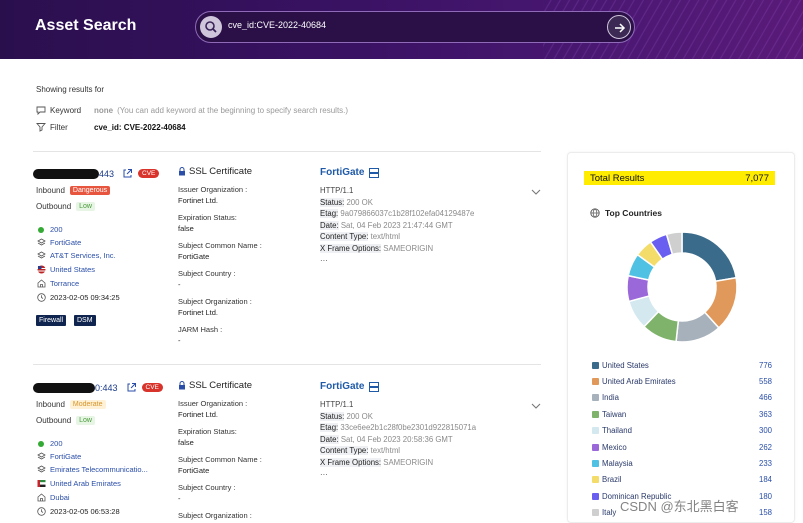 This screenshot has width=803, height=523. What do you see at coordinates (765, 365) in the screenshot?
I see `legend-country-count: 776` at bounding box center [765, 365].